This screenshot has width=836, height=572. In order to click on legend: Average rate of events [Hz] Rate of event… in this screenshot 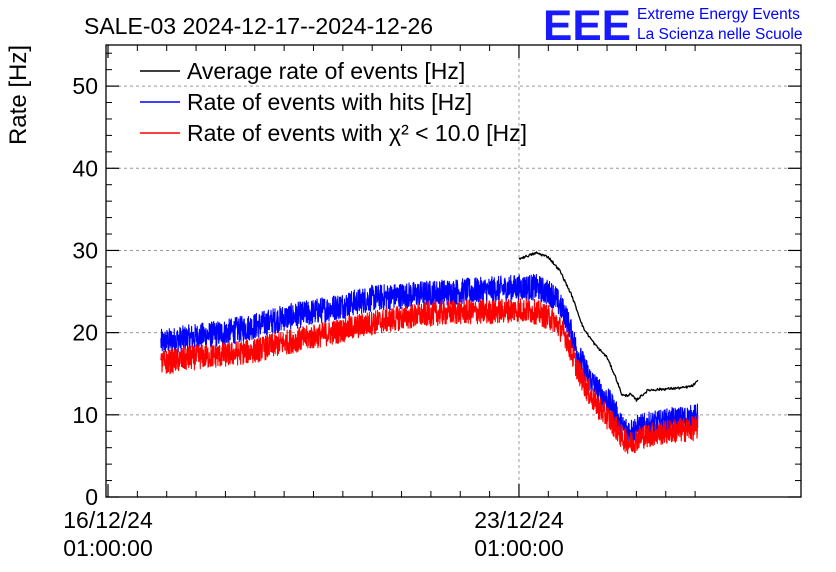, I will do `click(333, 102)`.